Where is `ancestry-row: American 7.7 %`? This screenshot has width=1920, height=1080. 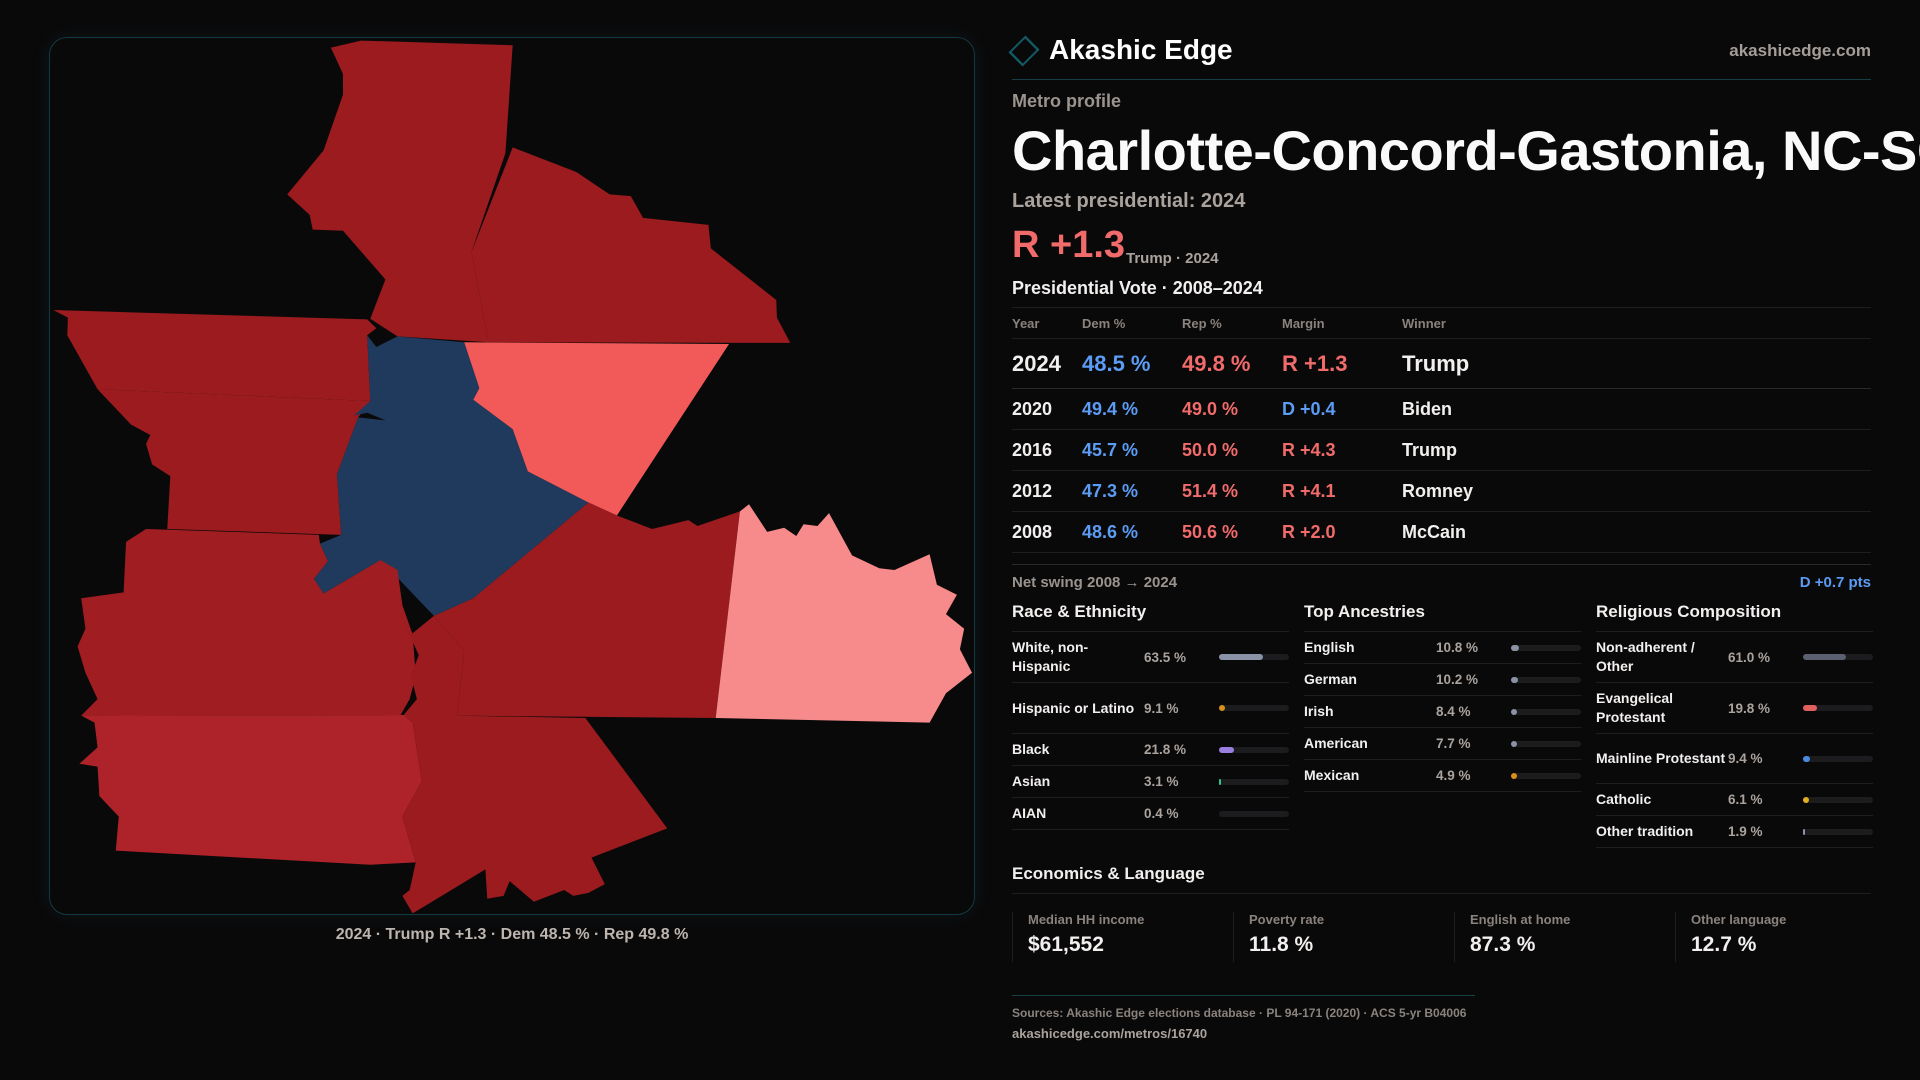
ancestry-row: American 7.7 % is located at coordinates (1442, 744).